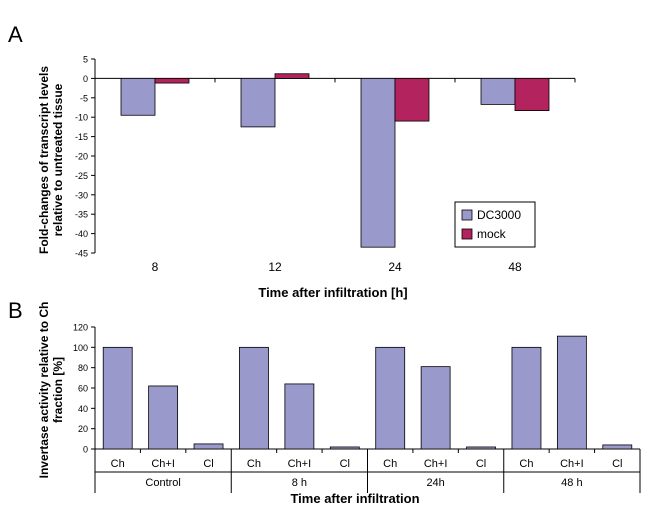 The image size is (647, 508). I want to click on bar-24h-ch-i, so click(435, 408).